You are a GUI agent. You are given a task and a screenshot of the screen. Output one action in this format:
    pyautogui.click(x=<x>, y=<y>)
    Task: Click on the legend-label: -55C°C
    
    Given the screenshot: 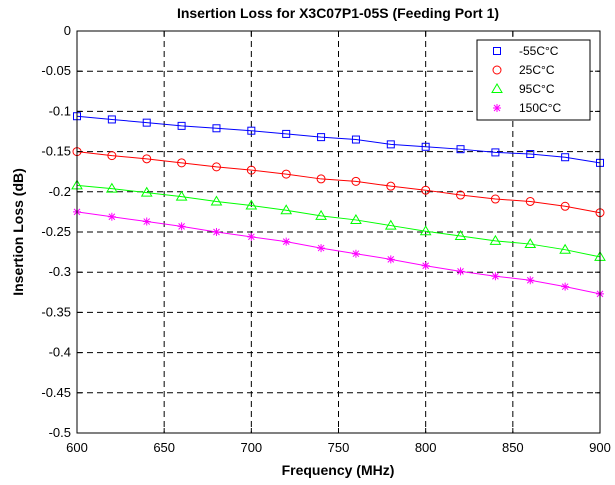 What is the action you would take?
    pyautogui.click(x=539, y=51)
    